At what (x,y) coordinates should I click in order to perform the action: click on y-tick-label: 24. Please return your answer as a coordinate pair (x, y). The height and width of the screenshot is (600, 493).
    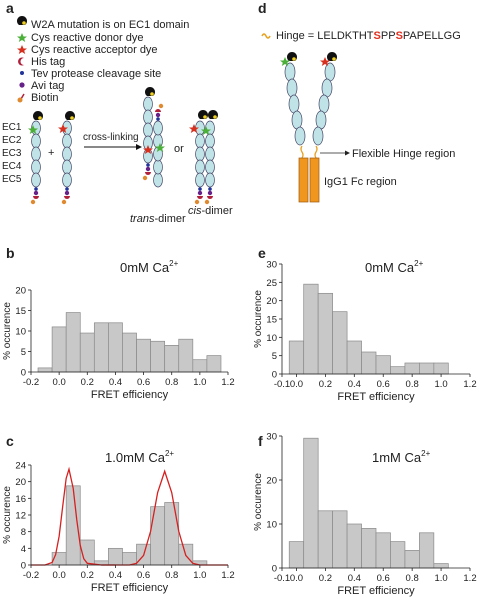
    Looking at the image, I should click on (20, 466).